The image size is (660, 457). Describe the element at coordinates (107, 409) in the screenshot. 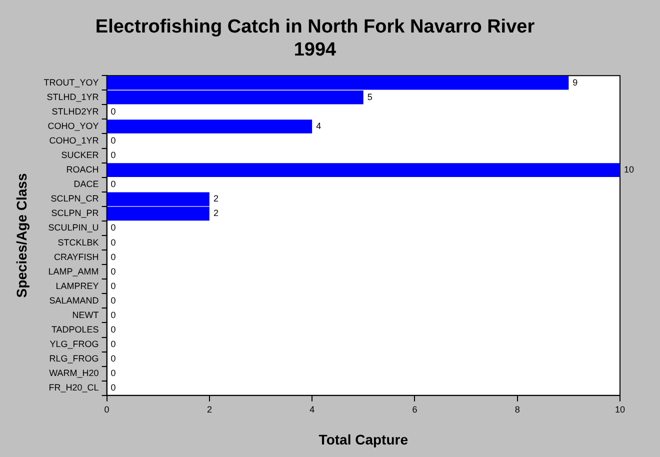

I see `x-tick-label: 0` at that location.